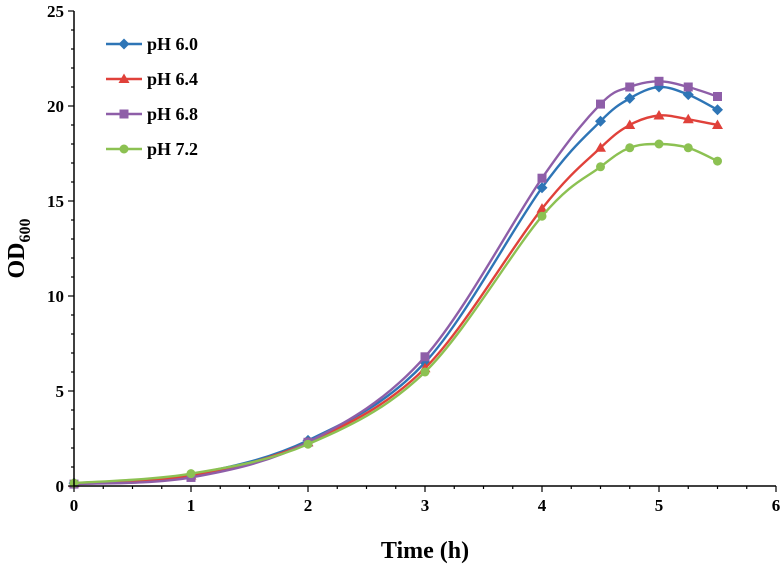 The width and height of the screenshot is (782, 568). Describe the element at coordinates (17, 261) in the screenshot. I see `y-axis-title-main: OD` at that location.